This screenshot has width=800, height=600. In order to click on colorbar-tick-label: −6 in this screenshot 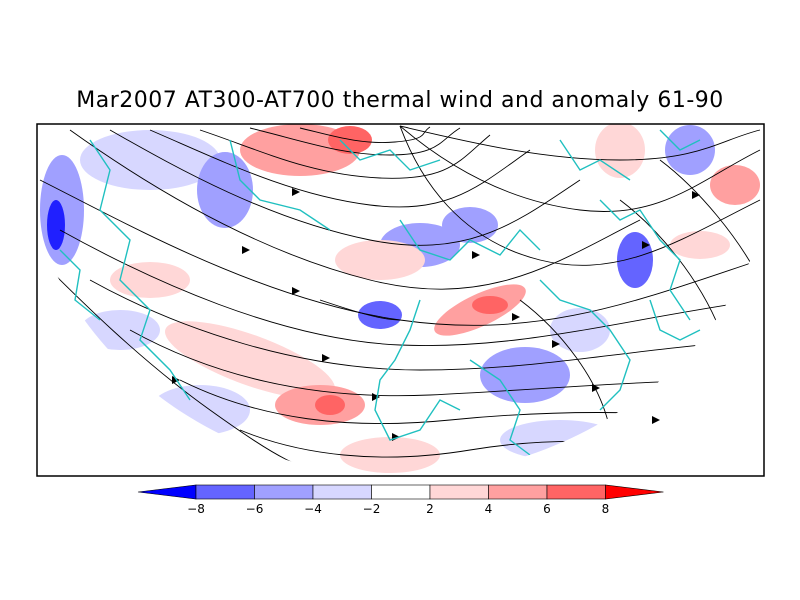, I will do `click(255, 509)`.